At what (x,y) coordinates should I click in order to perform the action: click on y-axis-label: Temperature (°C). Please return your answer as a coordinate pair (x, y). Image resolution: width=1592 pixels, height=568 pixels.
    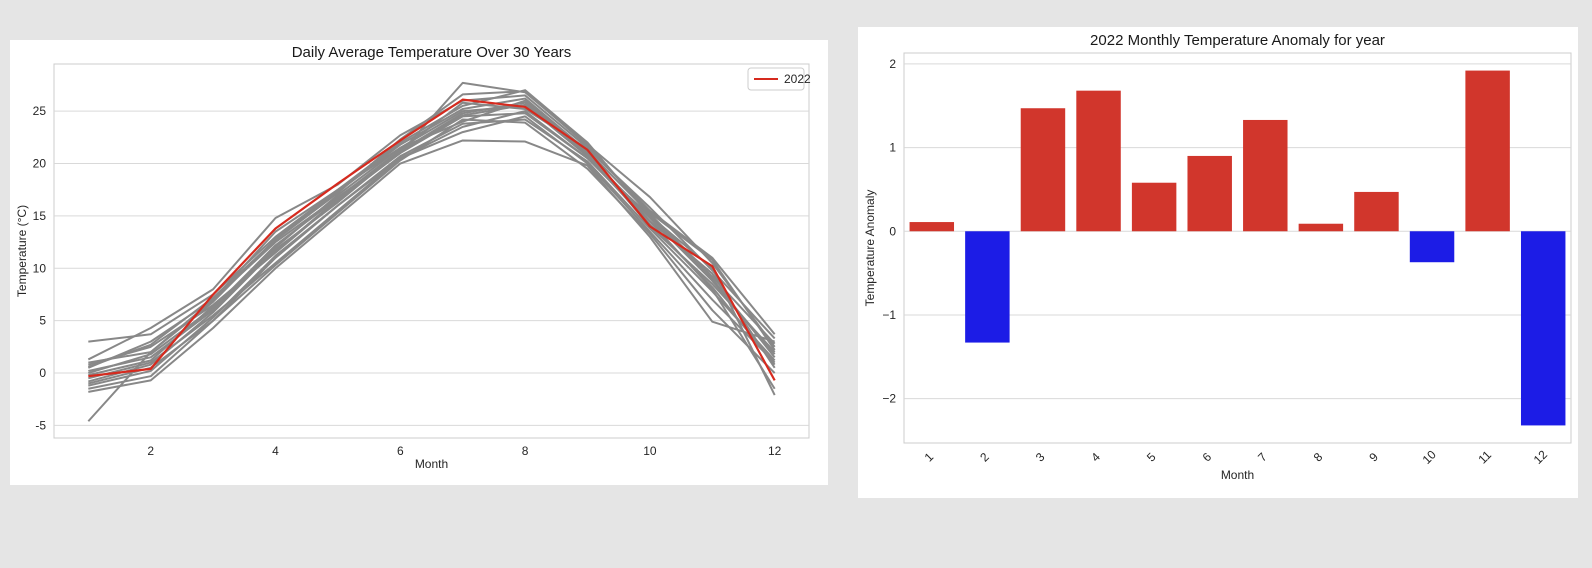
    Looking at the image, I should click on (22, 251).